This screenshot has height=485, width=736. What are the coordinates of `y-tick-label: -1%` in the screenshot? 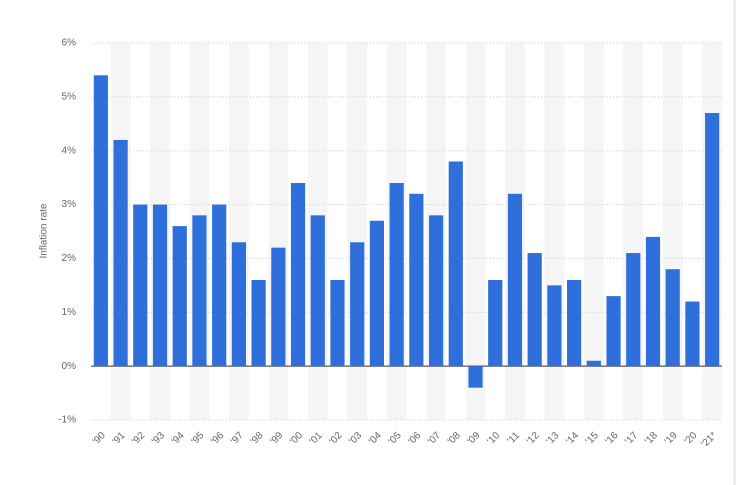 It's located at (67, 420).